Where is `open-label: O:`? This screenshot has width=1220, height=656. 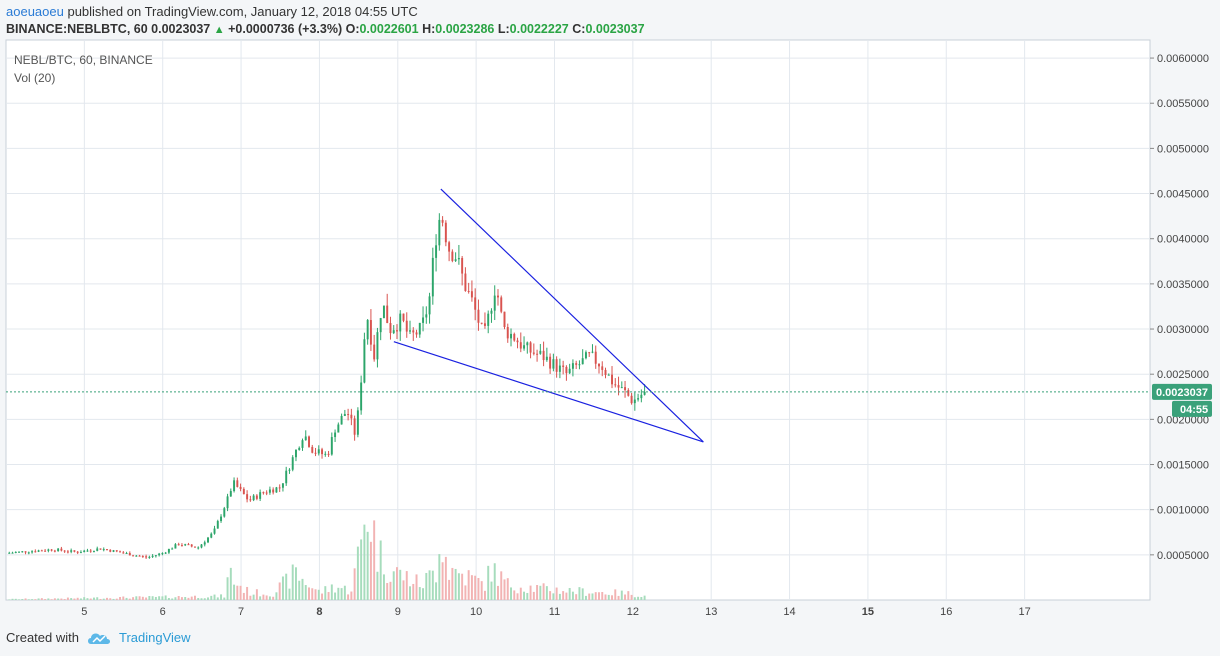 open-label: O: is located at coordinates (352, 29).